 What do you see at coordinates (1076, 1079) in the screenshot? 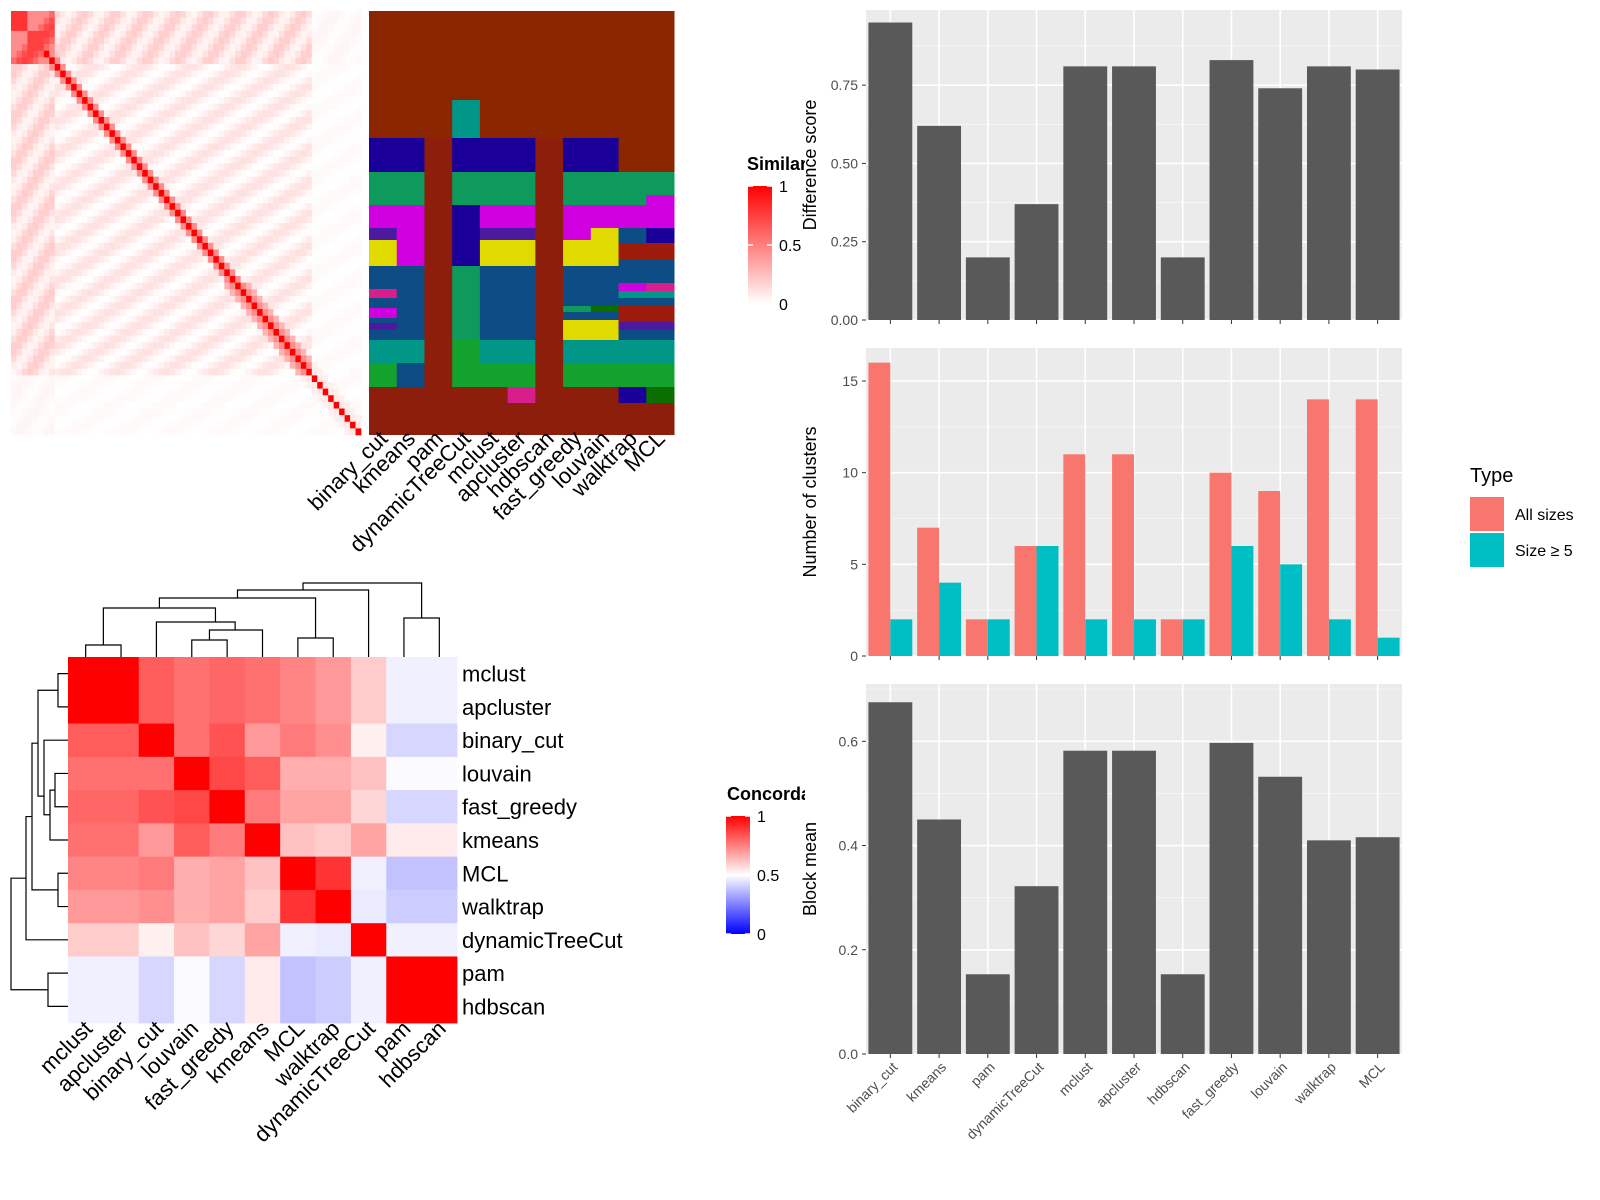
I see `bar-x-tick-label: mclust` at bounding box center [1076, 1079].